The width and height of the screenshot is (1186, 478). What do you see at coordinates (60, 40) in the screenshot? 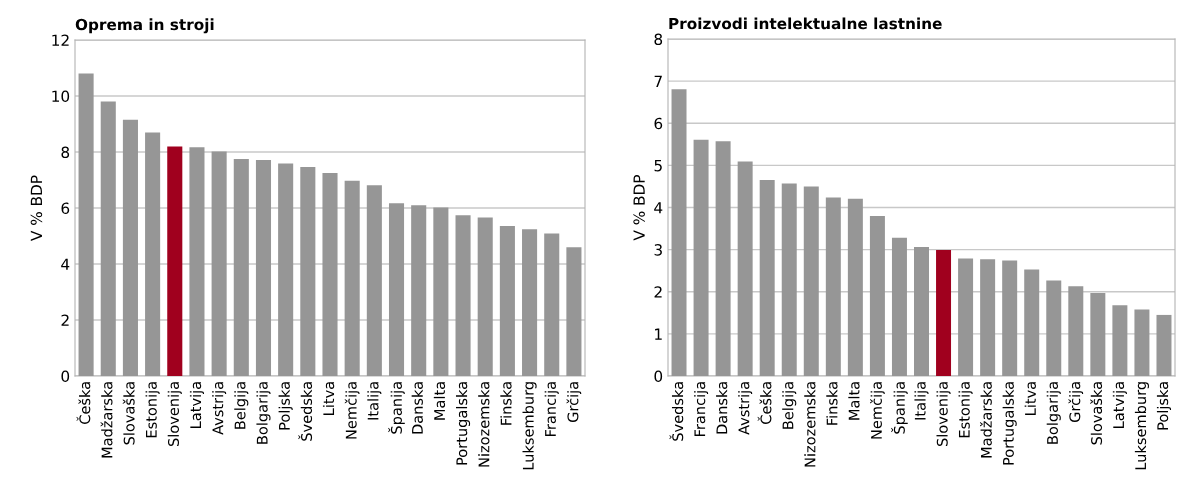
I see `y-tick-label: 12` at bounding box center [60, 40].